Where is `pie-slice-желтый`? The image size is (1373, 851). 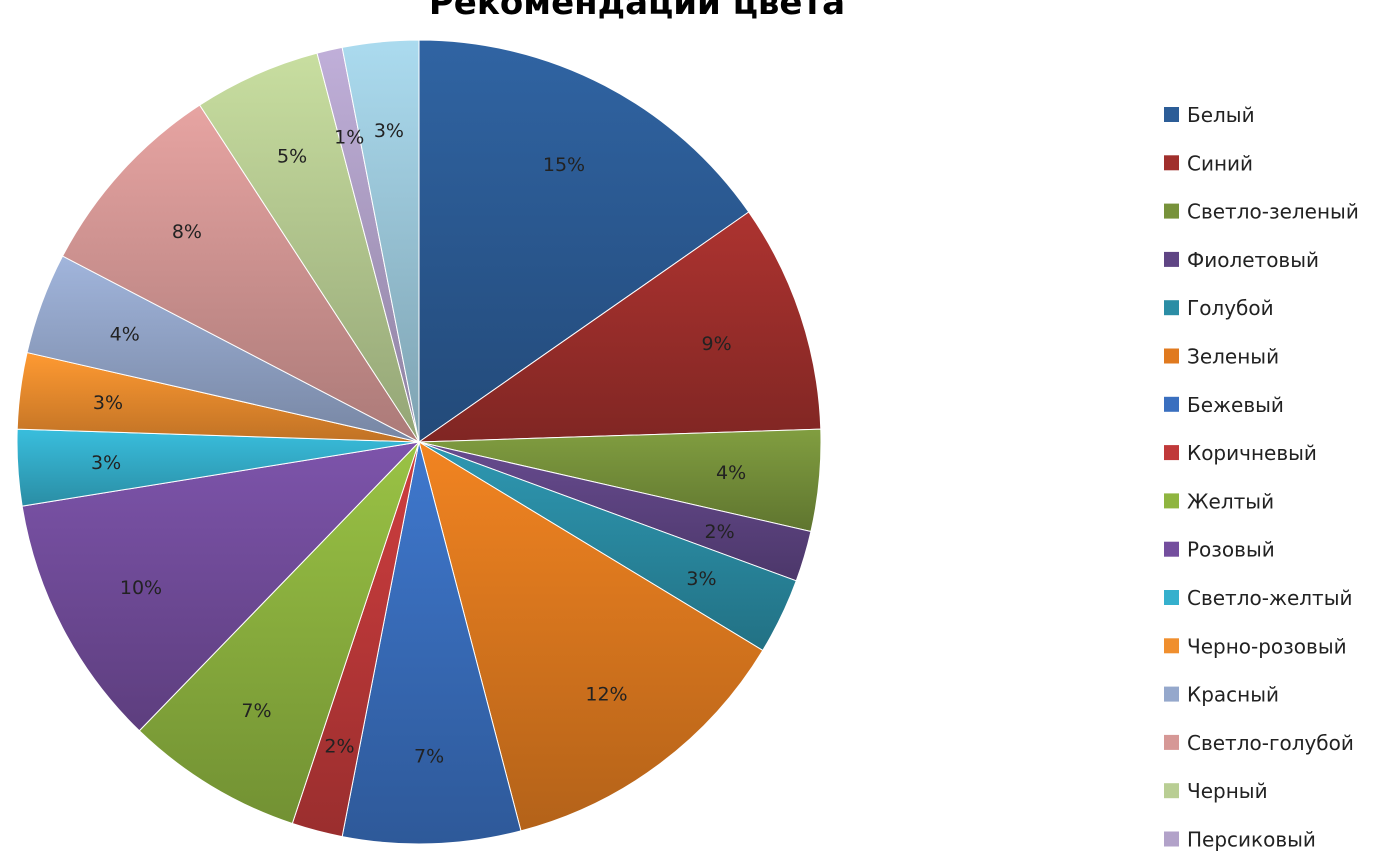 pie-slice-желтый is located at coordinates (279, 633).